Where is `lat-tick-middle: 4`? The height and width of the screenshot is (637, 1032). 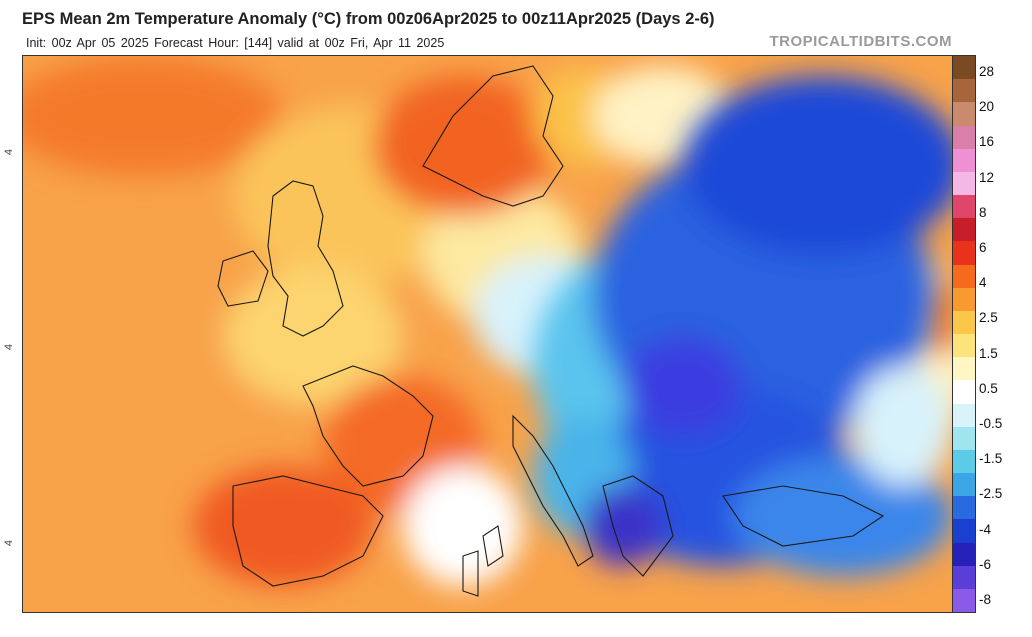
lat-tick-middle: 4 is located at coordinates (9, 347).